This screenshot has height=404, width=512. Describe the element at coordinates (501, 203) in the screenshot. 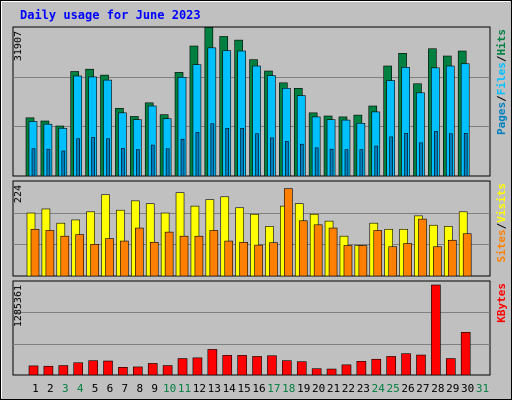

I see `middle-legend-entry: Visits` at that location.